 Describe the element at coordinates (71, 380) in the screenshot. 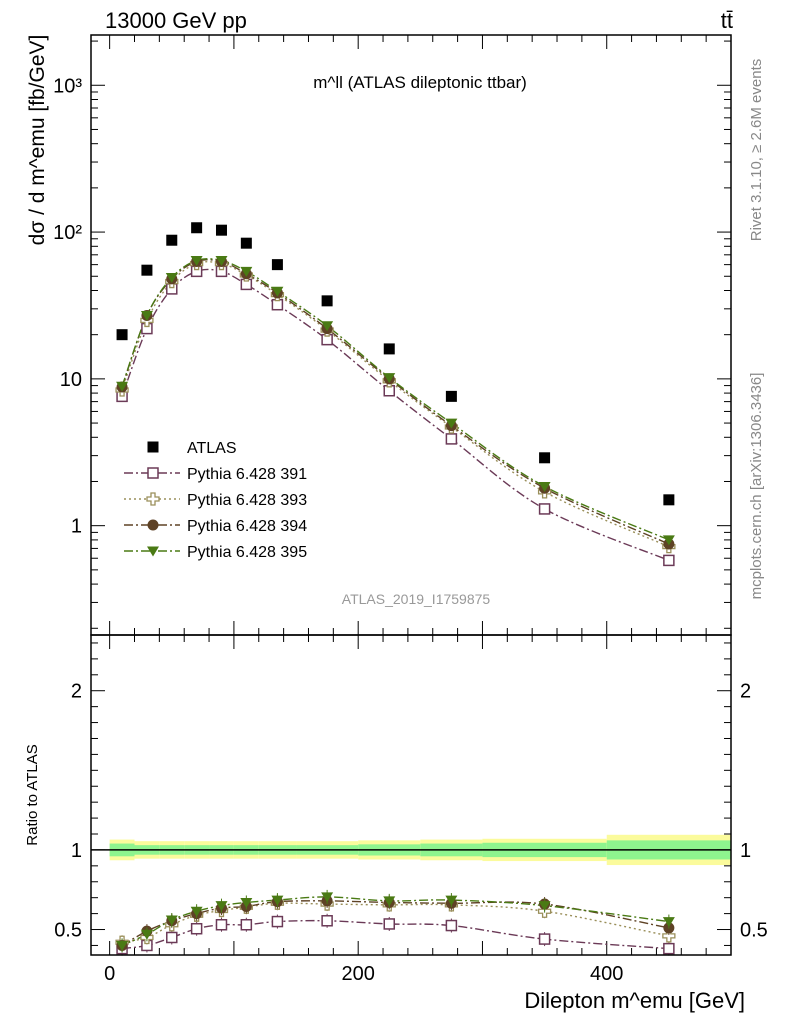

I see `y-tick-label: 10` at that location.